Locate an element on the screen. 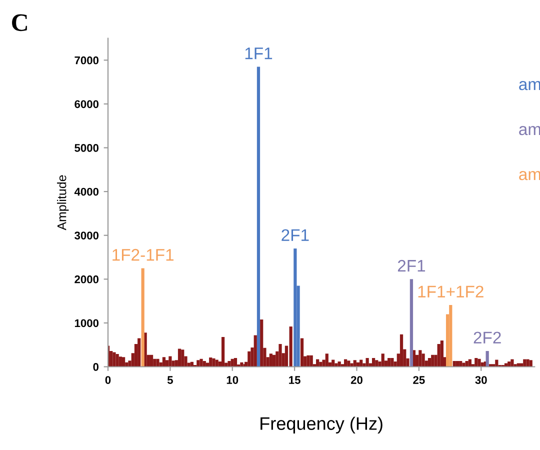  x-tick-label: 15 is located at coordinates (294, 380).